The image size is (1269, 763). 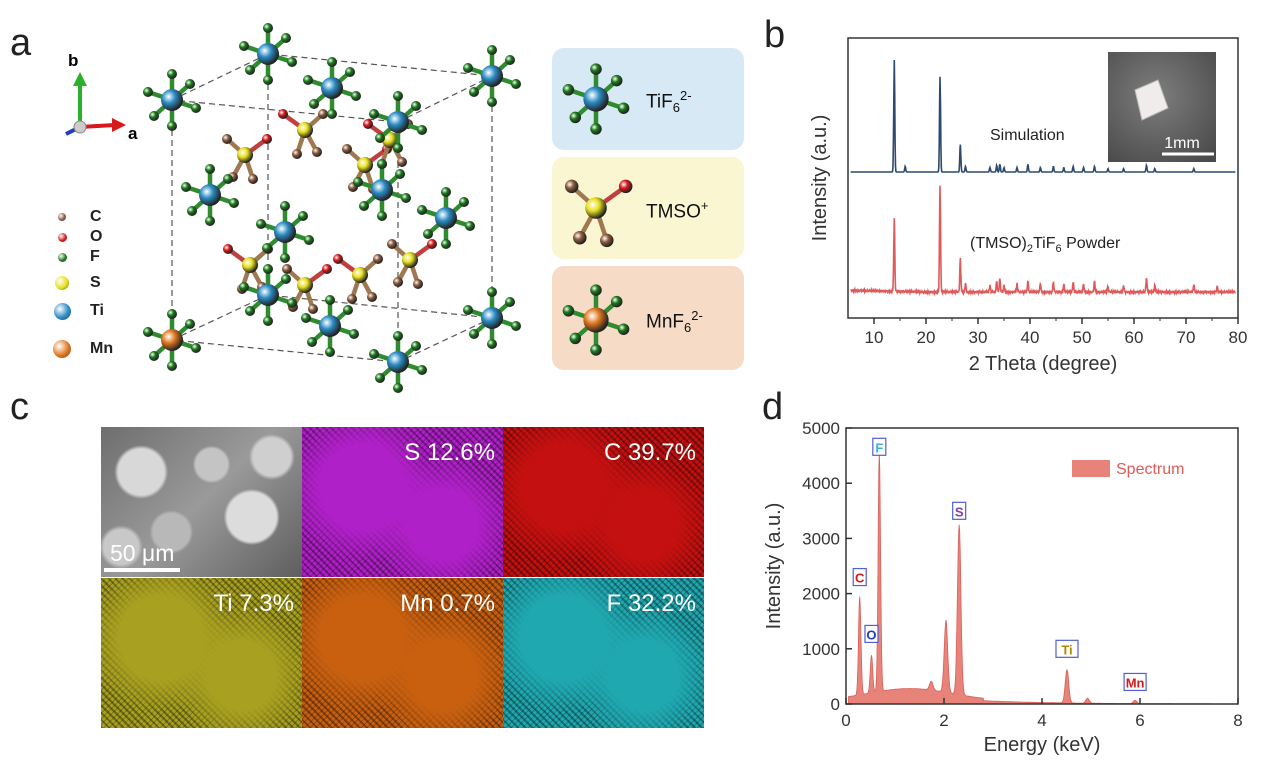 What do you see at coordinates (80, 237) in the screenshot?
I see `legend-o: O` at bounding box center [80, 237].